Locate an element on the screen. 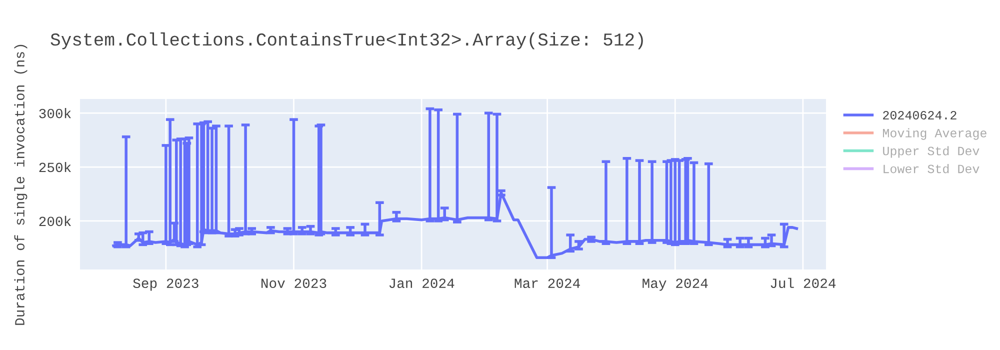 This screenshot has width=1000, height=350. chart-title: System.Collections.ContainsTrue<Int32>.Array(Size: 512) is located at coordinates (346, 41).